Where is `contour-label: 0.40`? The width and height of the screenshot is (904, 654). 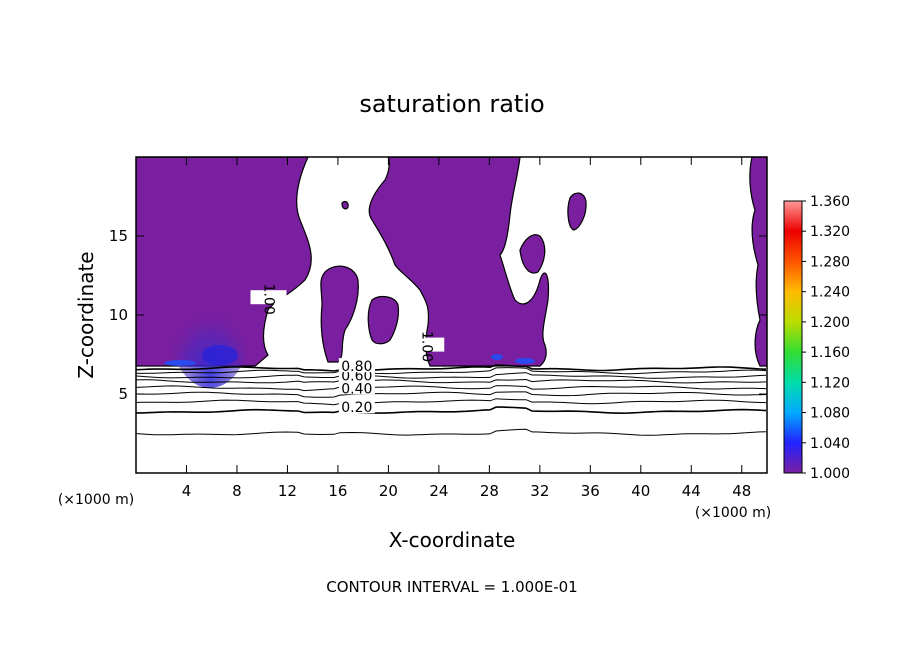
contour-label: 0.40 is located at coordinates (356, 389).